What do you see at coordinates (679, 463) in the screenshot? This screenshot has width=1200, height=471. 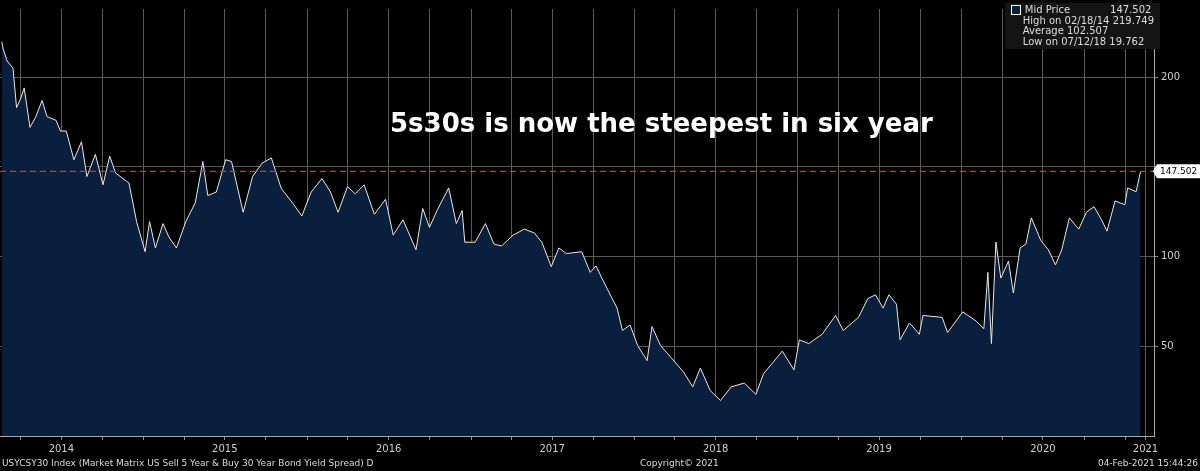 I see `text: Copyright© 2021` at bounding box center [679, 463].